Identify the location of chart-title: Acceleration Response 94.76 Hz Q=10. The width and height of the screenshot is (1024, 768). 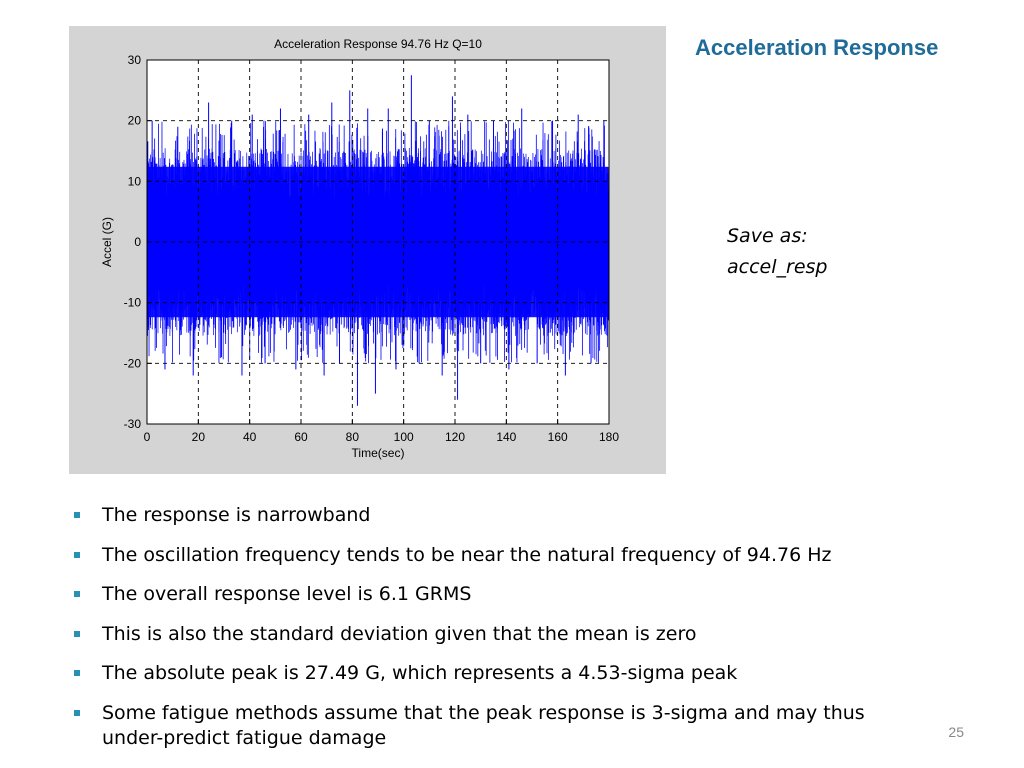
(378, 44).